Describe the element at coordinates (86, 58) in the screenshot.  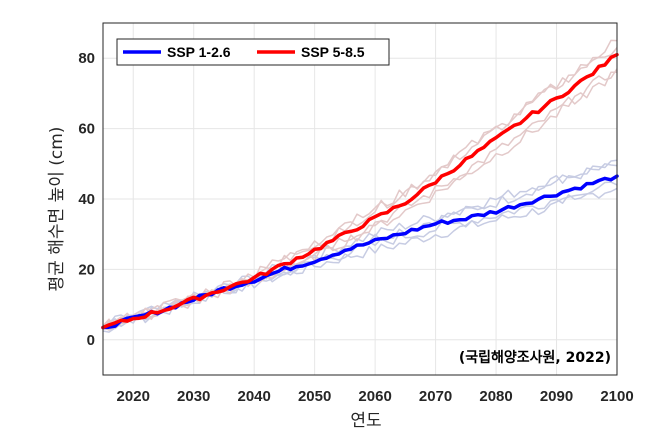
I see `y-tick-label: 80` at that location.